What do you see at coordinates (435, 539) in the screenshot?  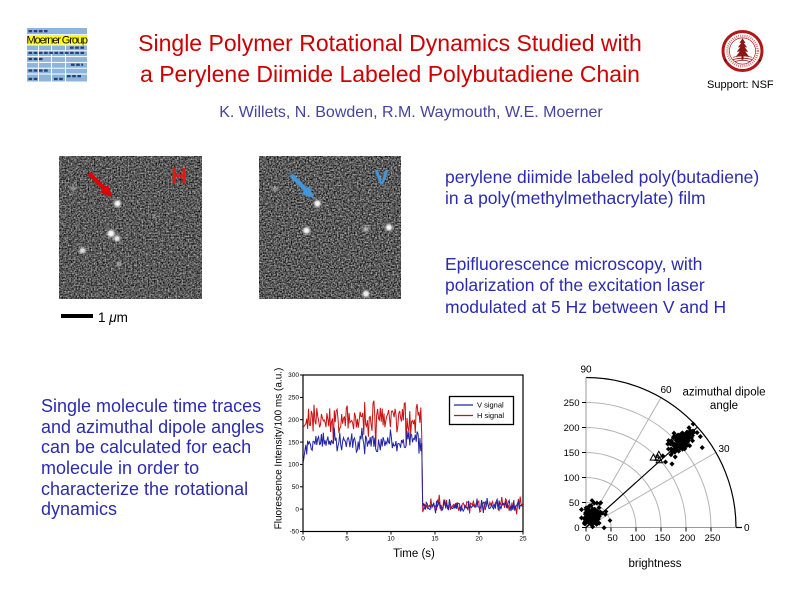 I see `svg-text: 15` at bounding box center [435, 539].